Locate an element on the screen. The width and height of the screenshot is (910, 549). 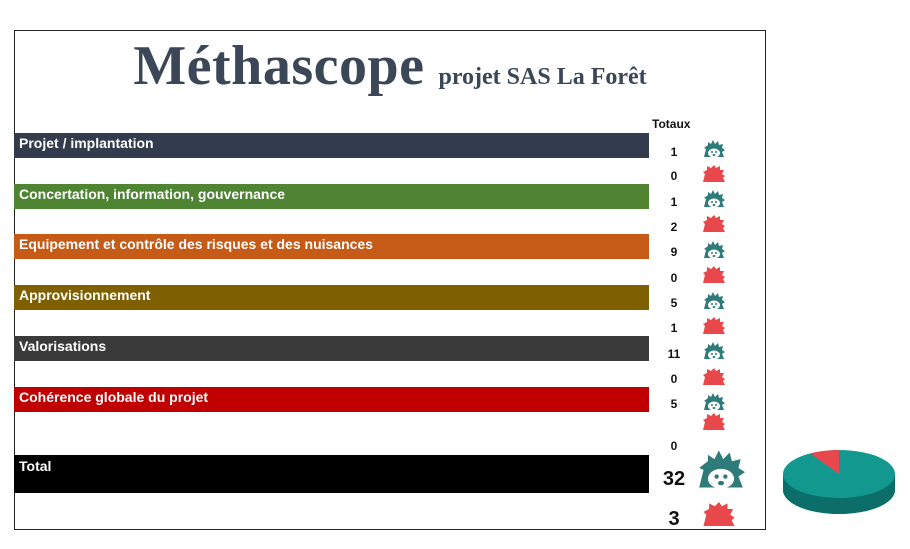
totals-column-header: Totaux is located at coordinates (671, 124).